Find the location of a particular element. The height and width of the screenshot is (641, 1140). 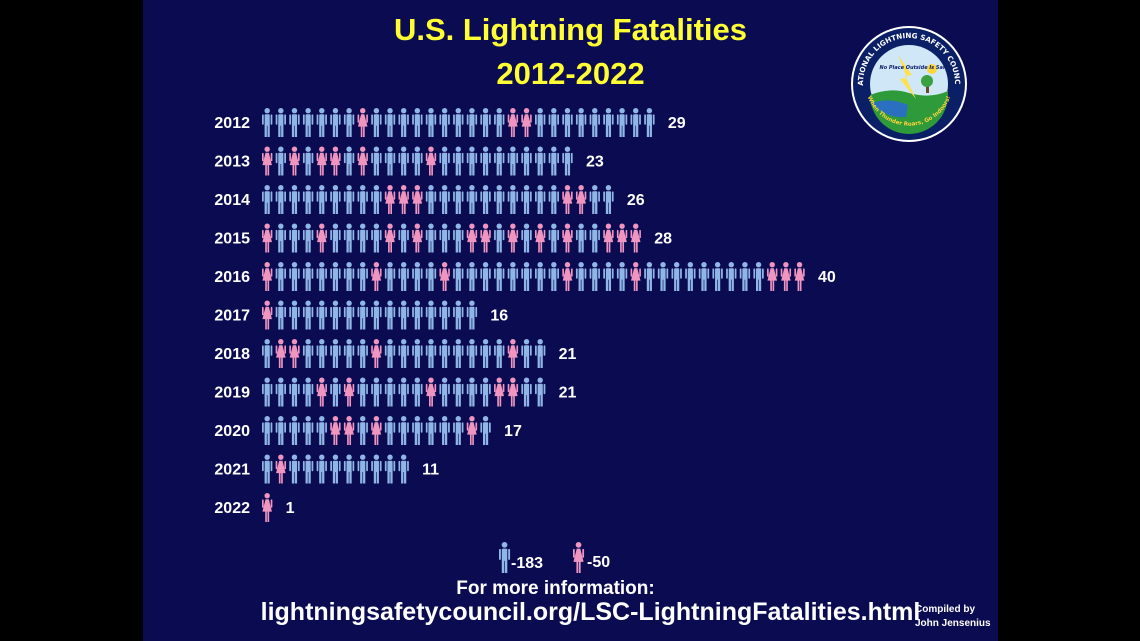

data-label: 21 is located at coordinates (568, 354).